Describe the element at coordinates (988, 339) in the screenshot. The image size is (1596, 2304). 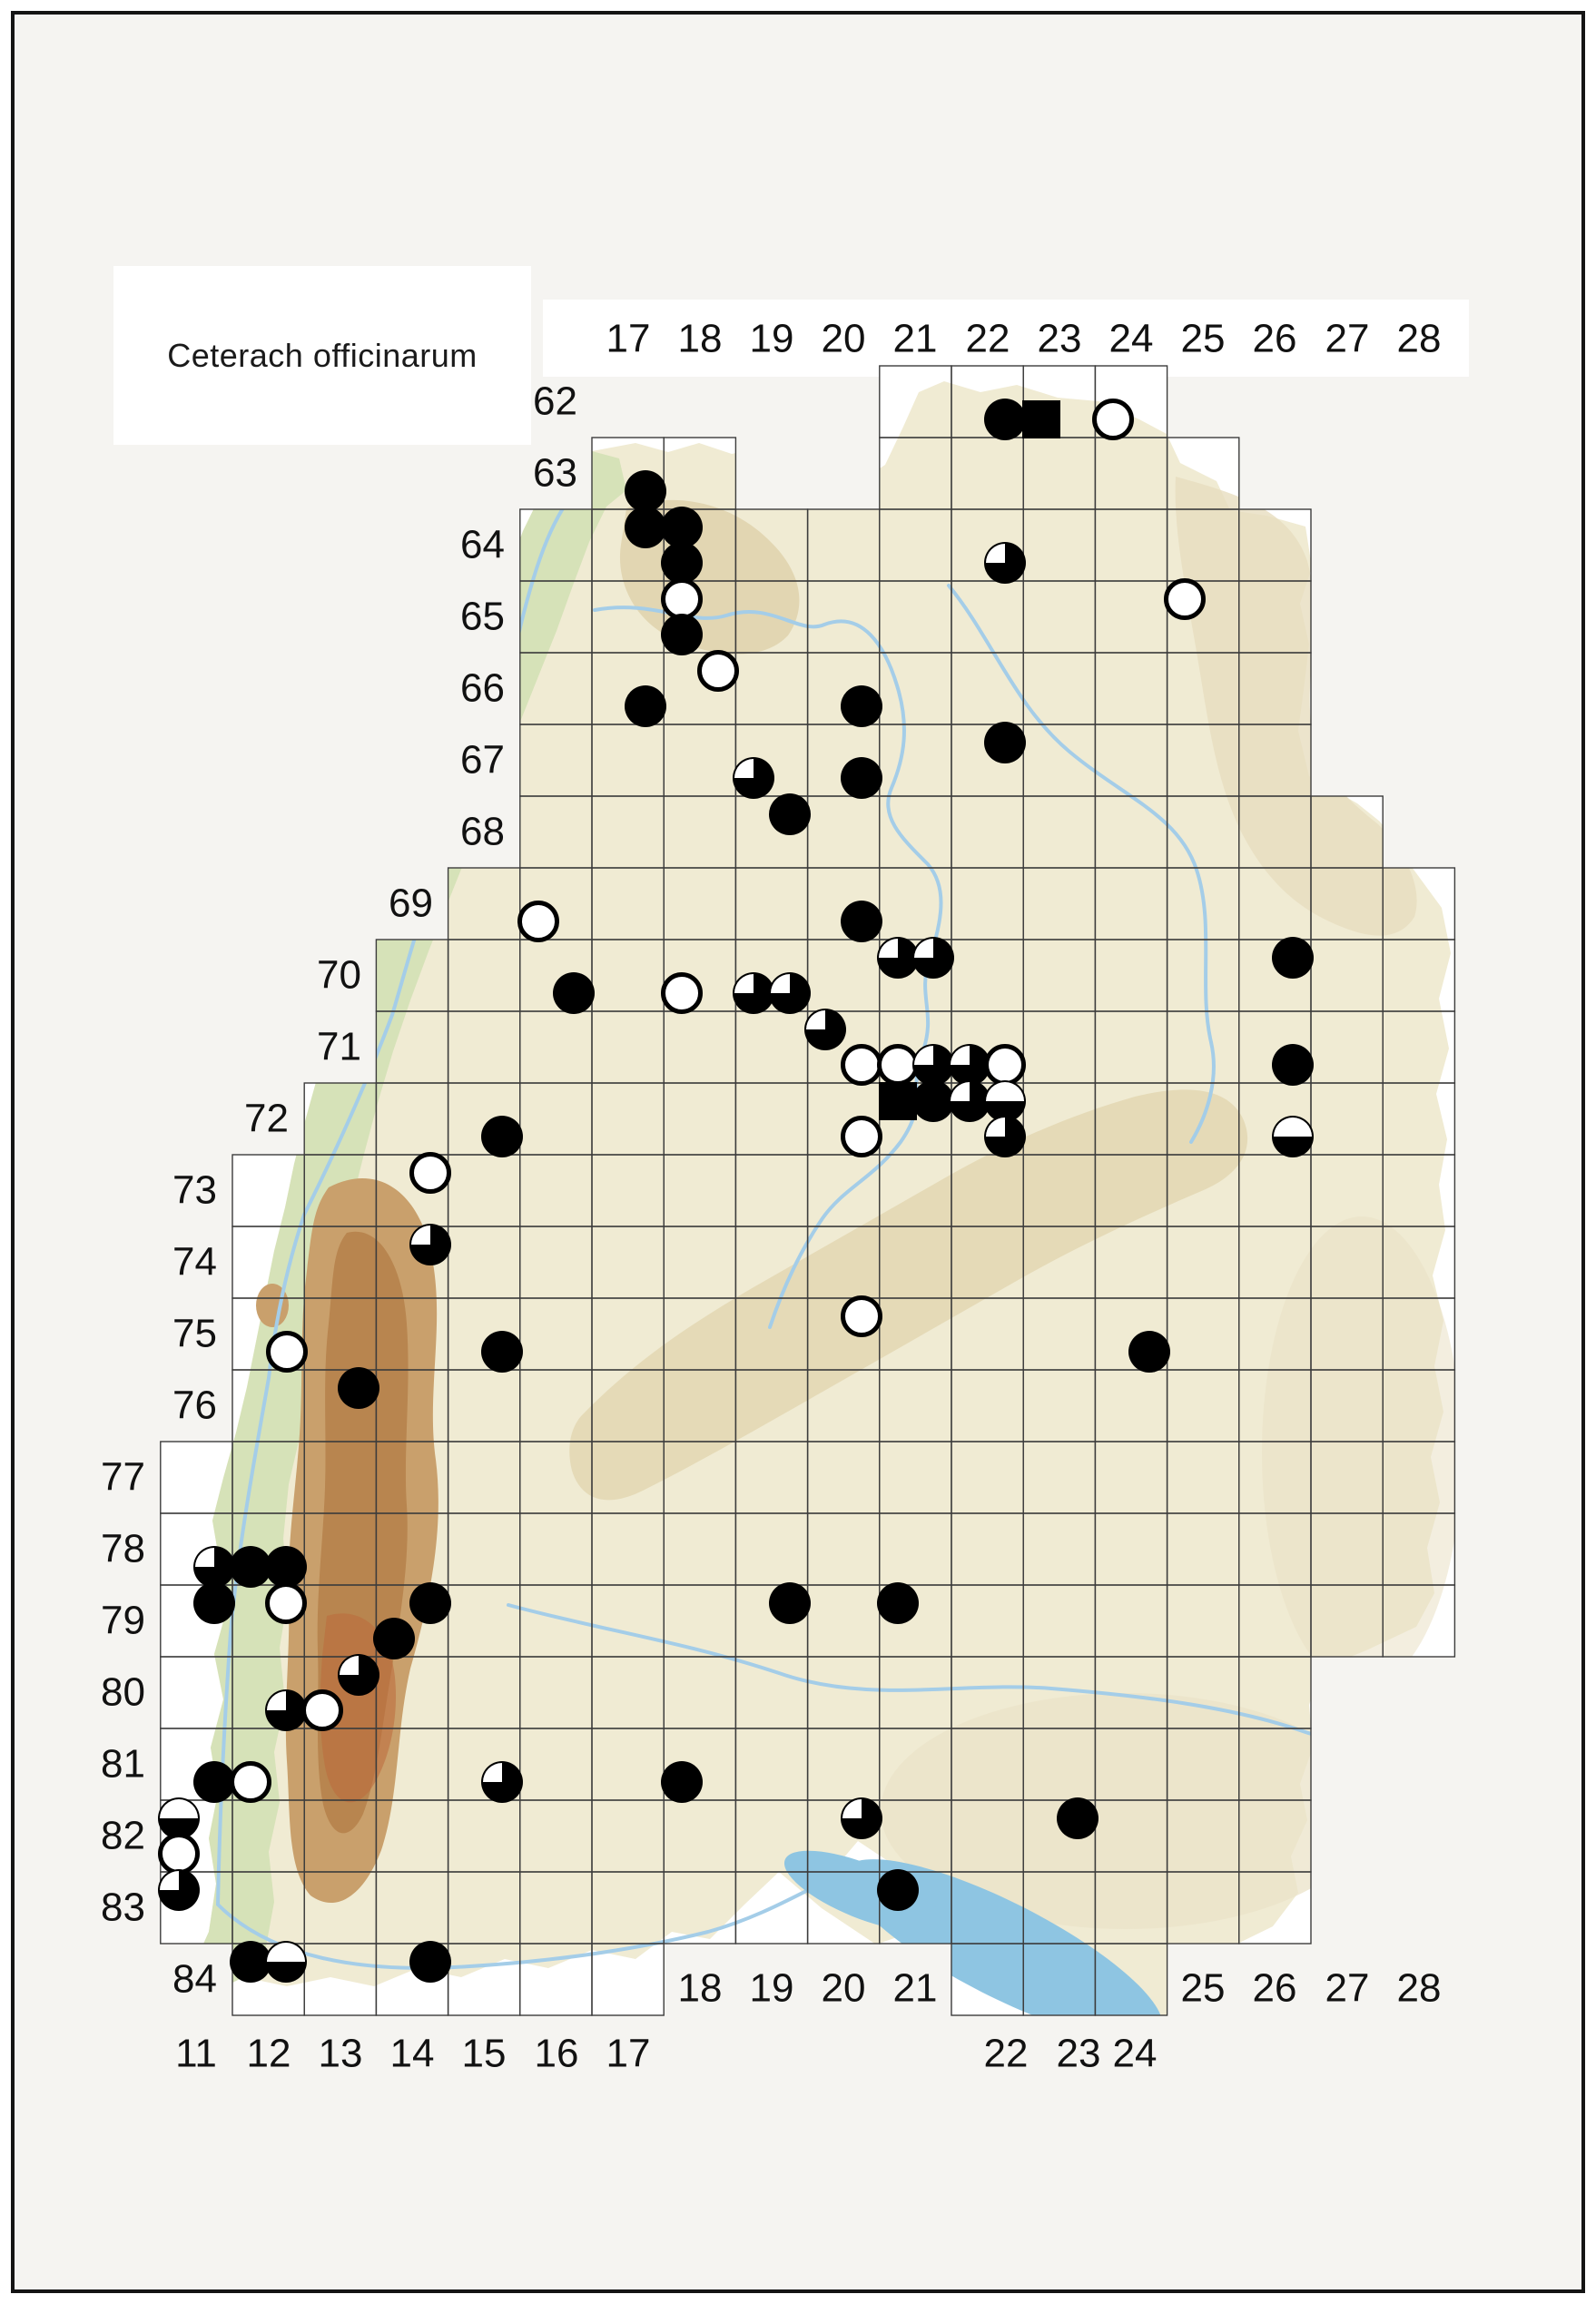
I see `top-axis-label: 22` at that location.